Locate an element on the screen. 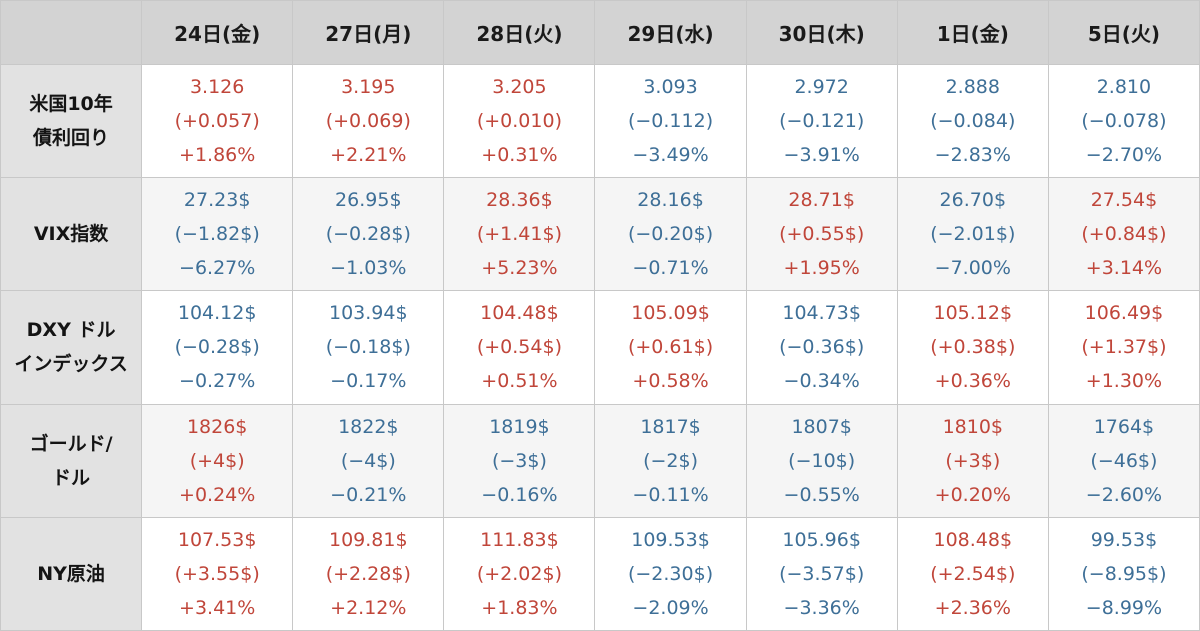  cell-value: 3.093 is located at coordinates (670, 87).